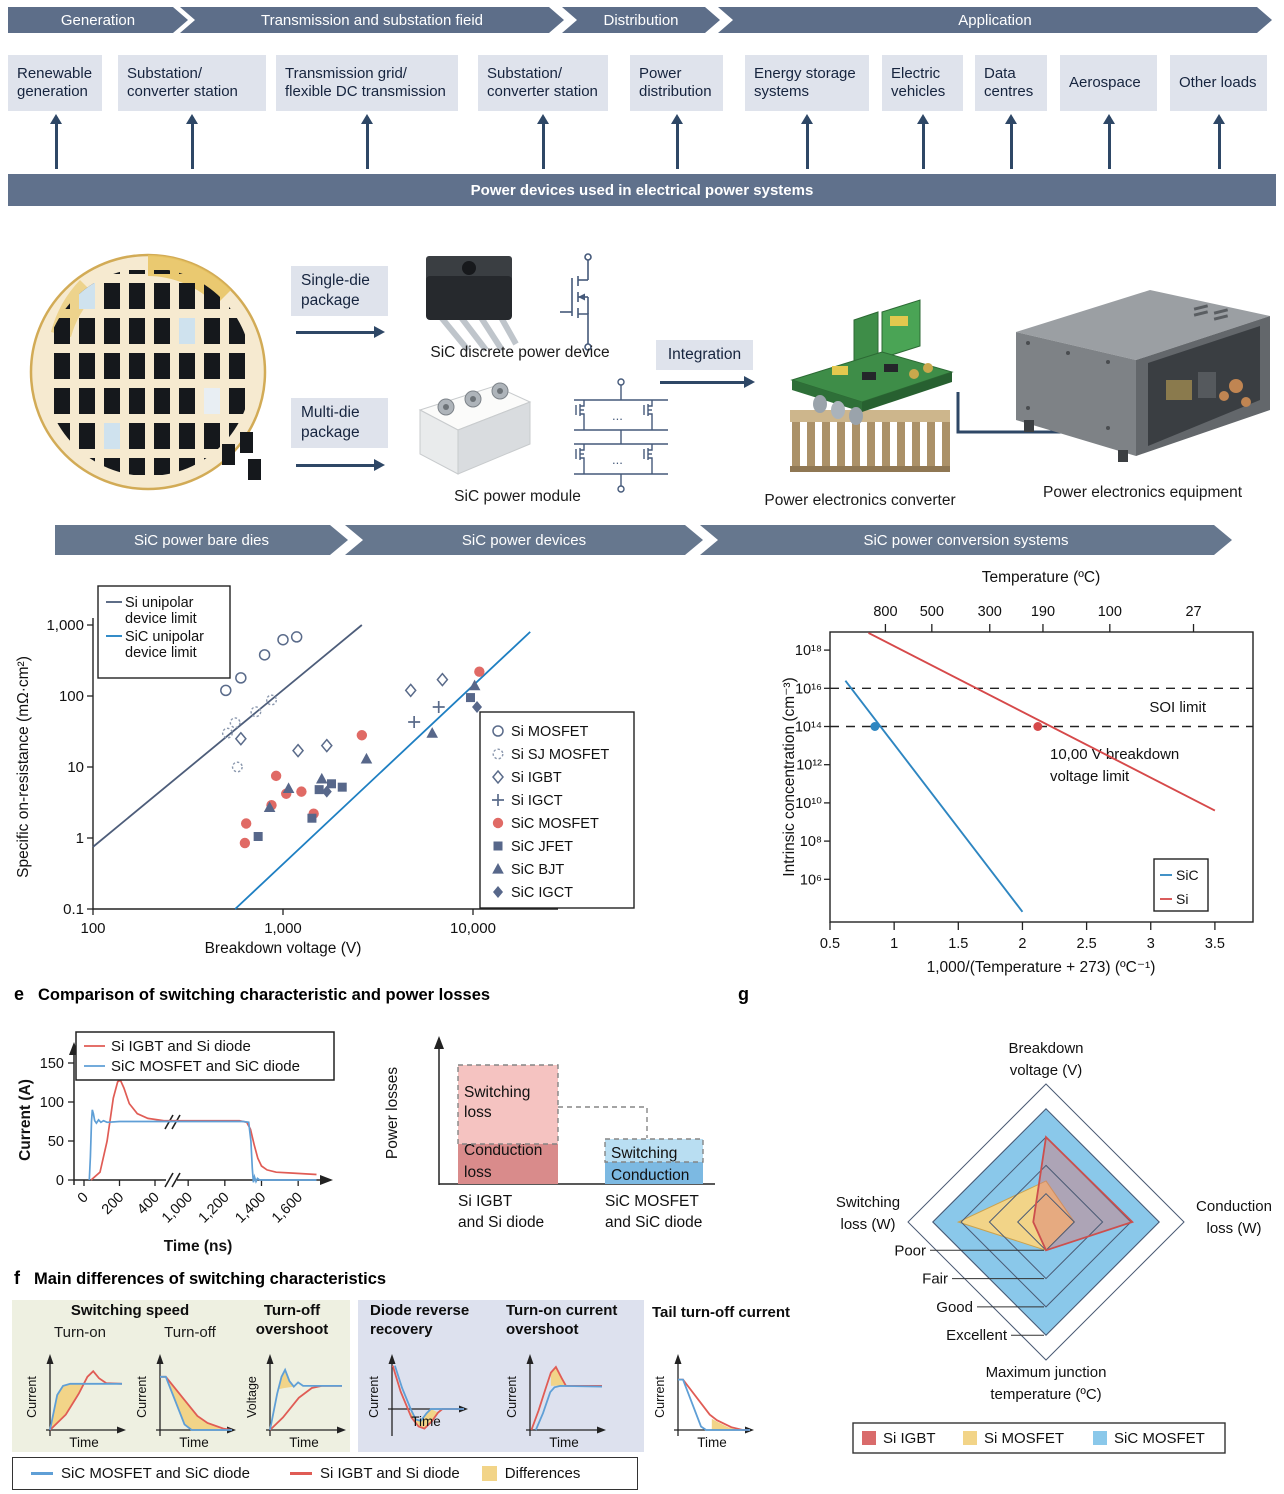 The image size is (1284, 1494). I want to click on legend-differences-label: Differences, so click(542, 1473).